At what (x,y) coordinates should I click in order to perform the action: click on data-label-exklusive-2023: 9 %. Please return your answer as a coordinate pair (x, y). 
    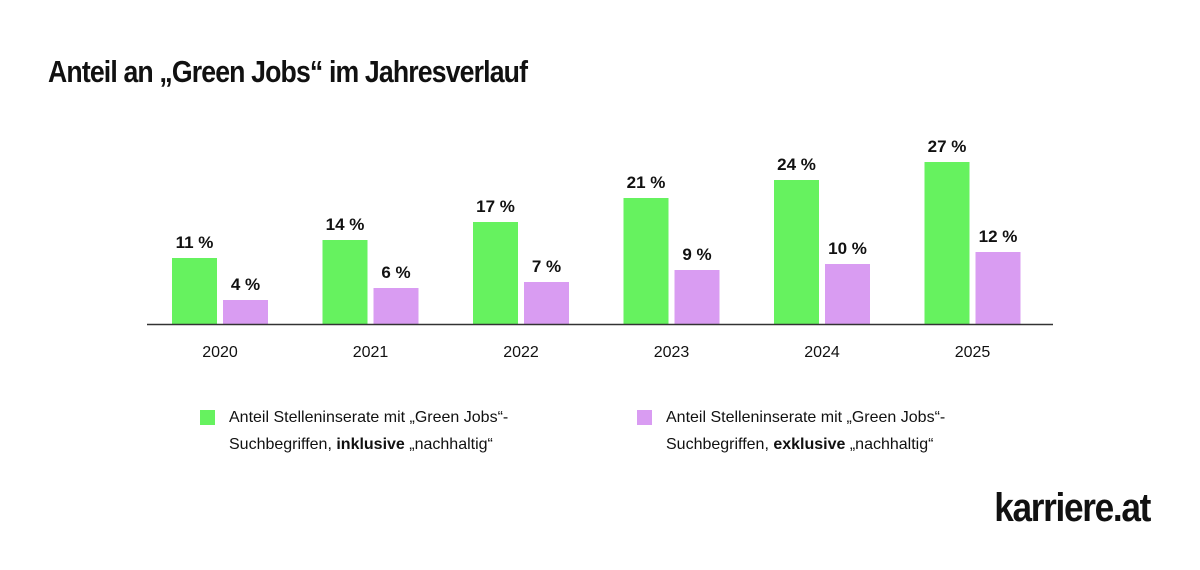
    Looking at the image, I should click on (696, 254).